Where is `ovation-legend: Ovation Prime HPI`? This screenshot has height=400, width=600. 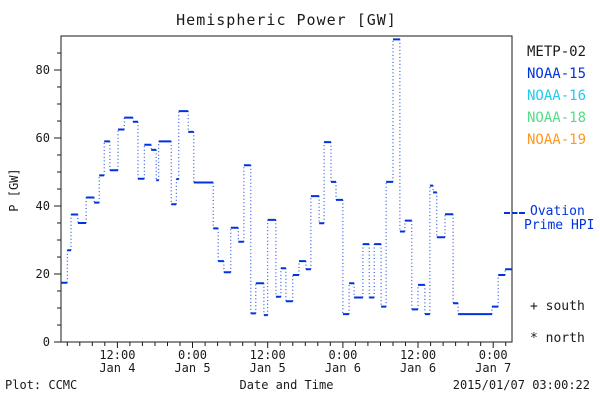 ovation-legend: Ovation Prime HPI is located at coordinates (549, 219).